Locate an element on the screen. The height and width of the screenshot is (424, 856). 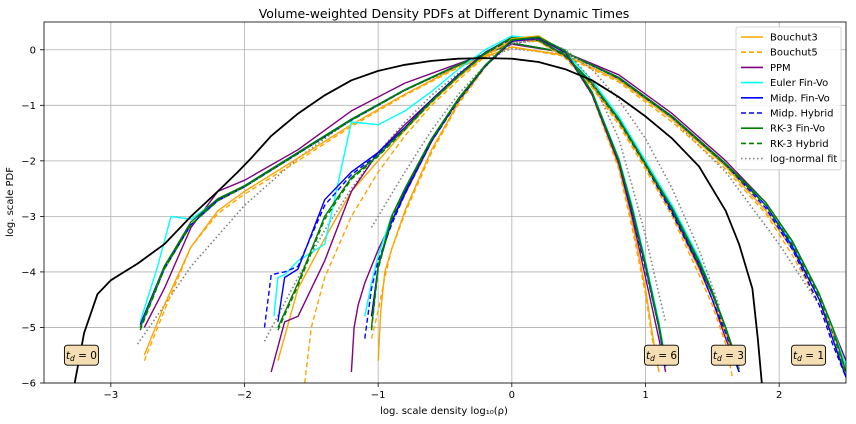
time-label-box: td = 6 is located at coordinates (661, 355).